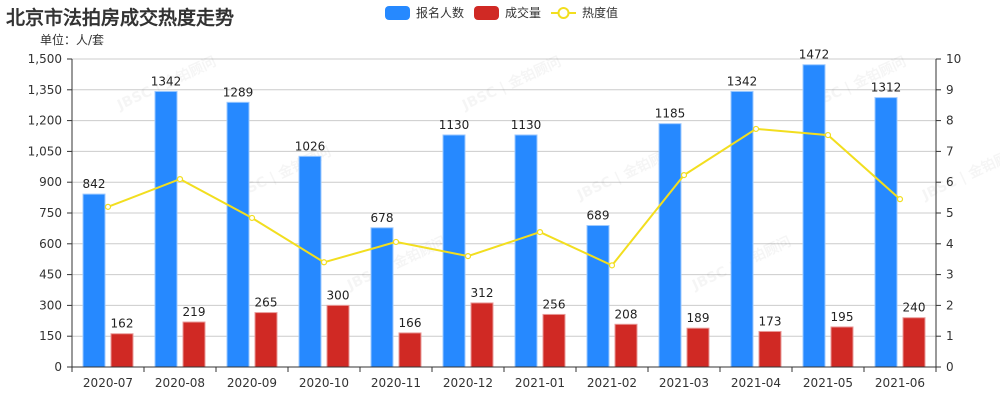 The height and width of the screenshot is (400, 1000). What do you see at coordinates (684, 383) in the screenshot?
I see `x-tick-label: 2021-03` at bounding box center [684, 383].